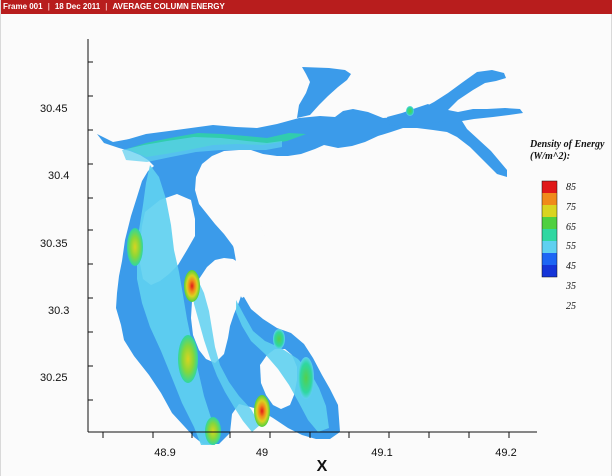  What do you see at coordinates (135, 247) in the screenshot?
I see `hotspot-yellow-west` at bounding box center [135, 247].